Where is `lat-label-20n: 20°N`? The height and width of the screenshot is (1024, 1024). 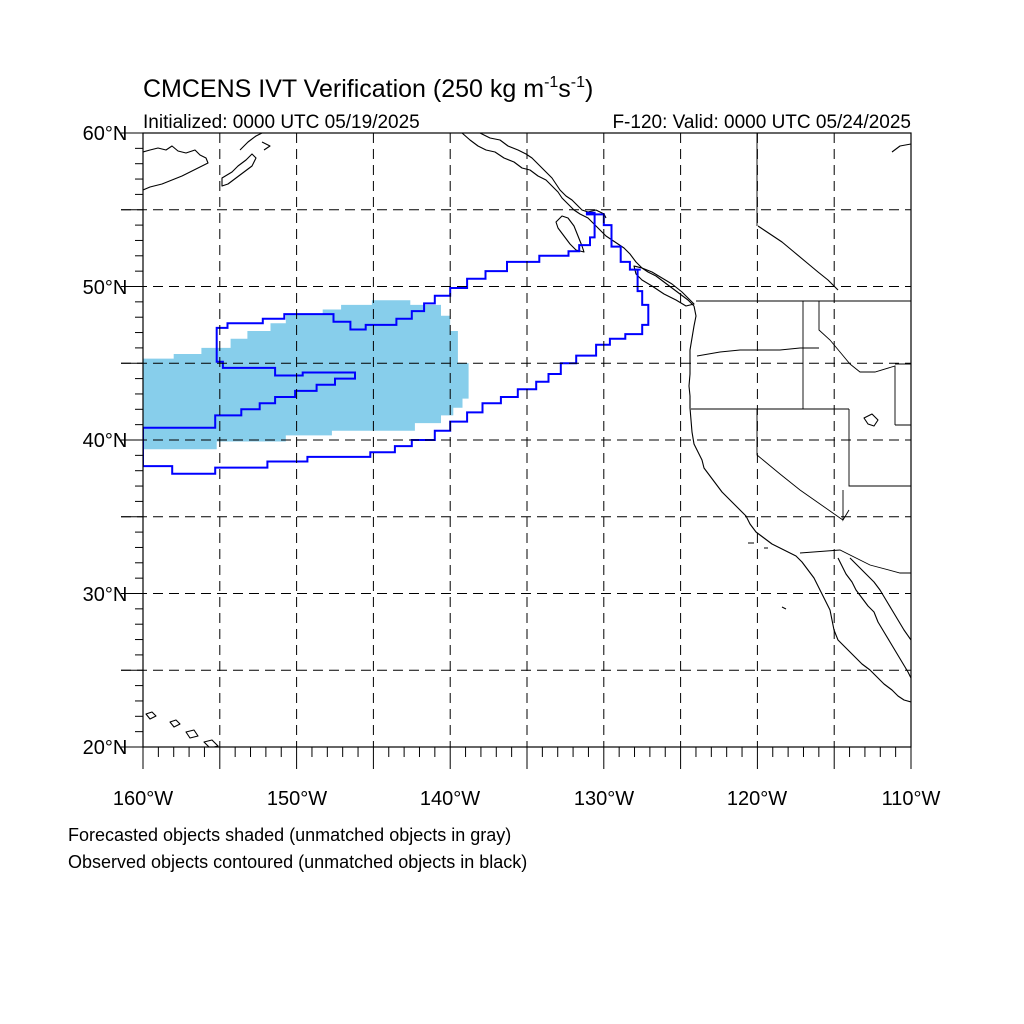 lat-label-20n: 20°N is located at coordinates (105, 748).